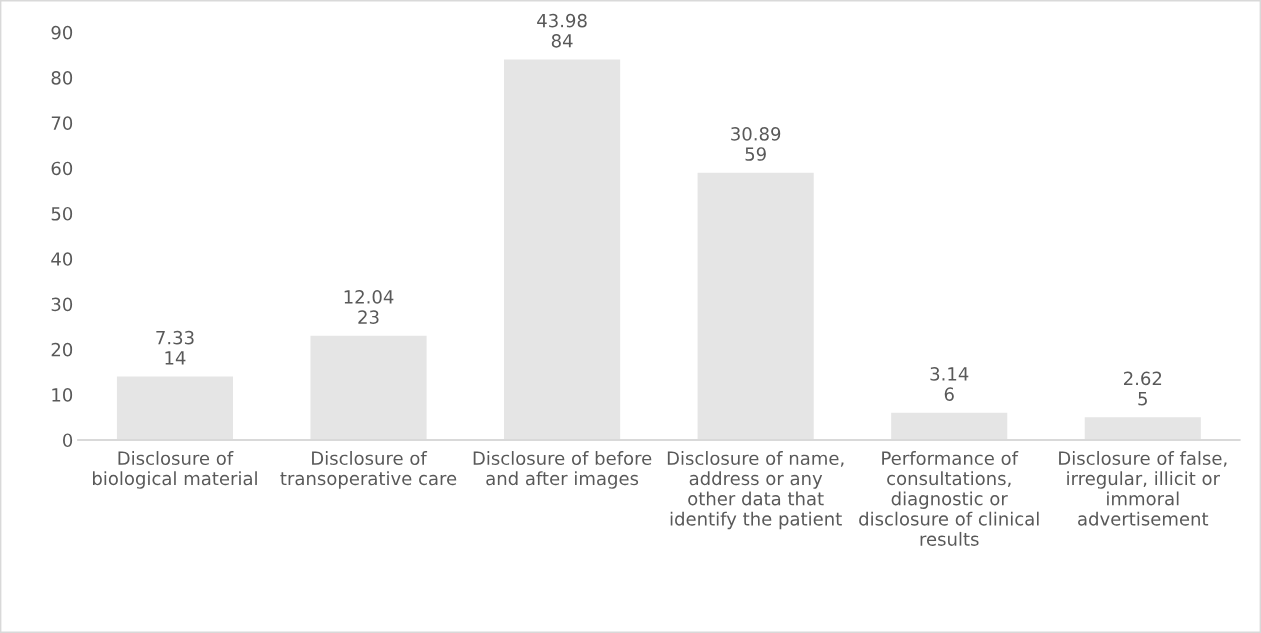 The image size is (1261, 633). I want to click on y-tick-label: 20, so click(62, 349).